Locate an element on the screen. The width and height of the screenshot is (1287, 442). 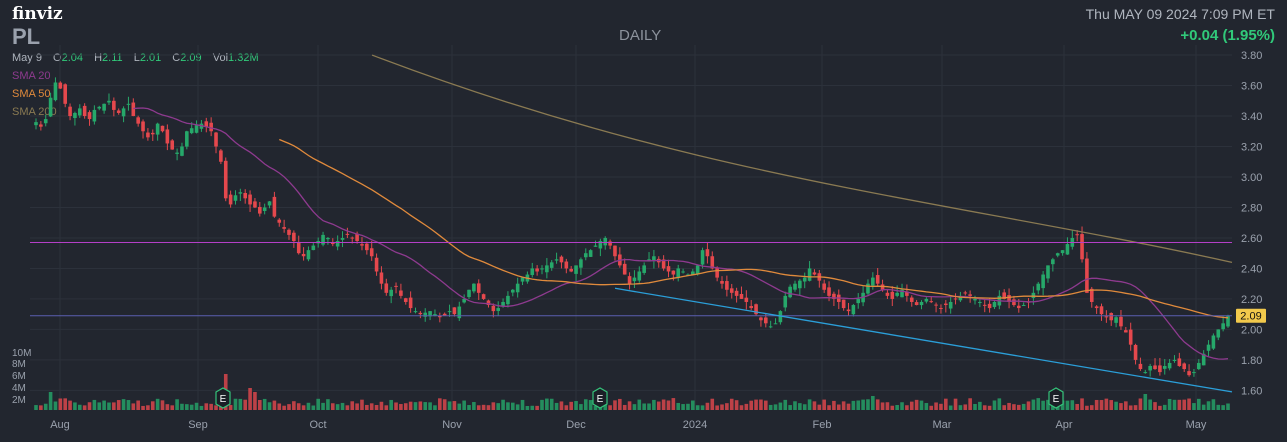
y-tick-label: 3.00 is located at coordinates (1251, 178).